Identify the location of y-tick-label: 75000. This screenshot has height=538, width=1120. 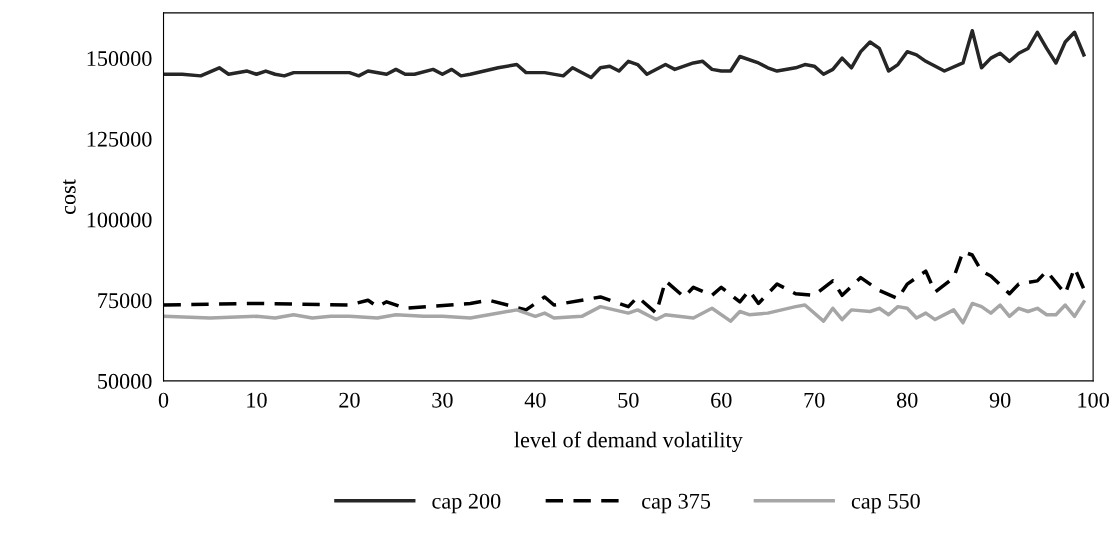
(125, 301).